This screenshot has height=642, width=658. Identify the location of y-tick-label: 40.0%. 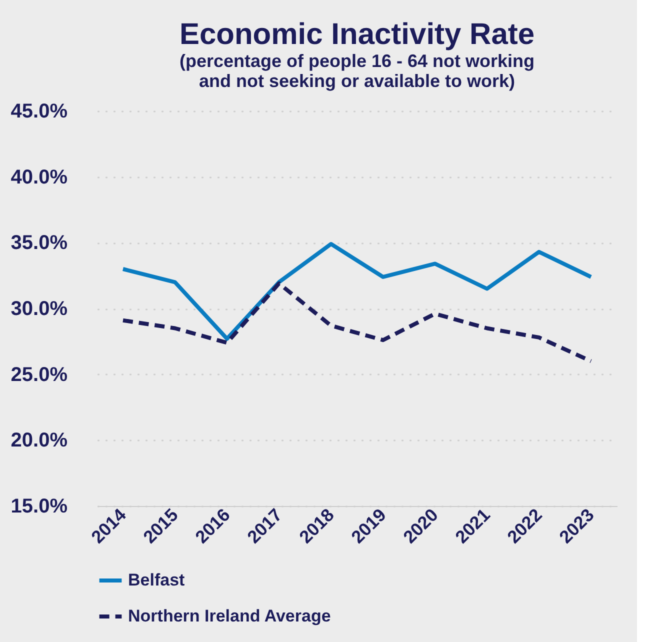
(39, 177).